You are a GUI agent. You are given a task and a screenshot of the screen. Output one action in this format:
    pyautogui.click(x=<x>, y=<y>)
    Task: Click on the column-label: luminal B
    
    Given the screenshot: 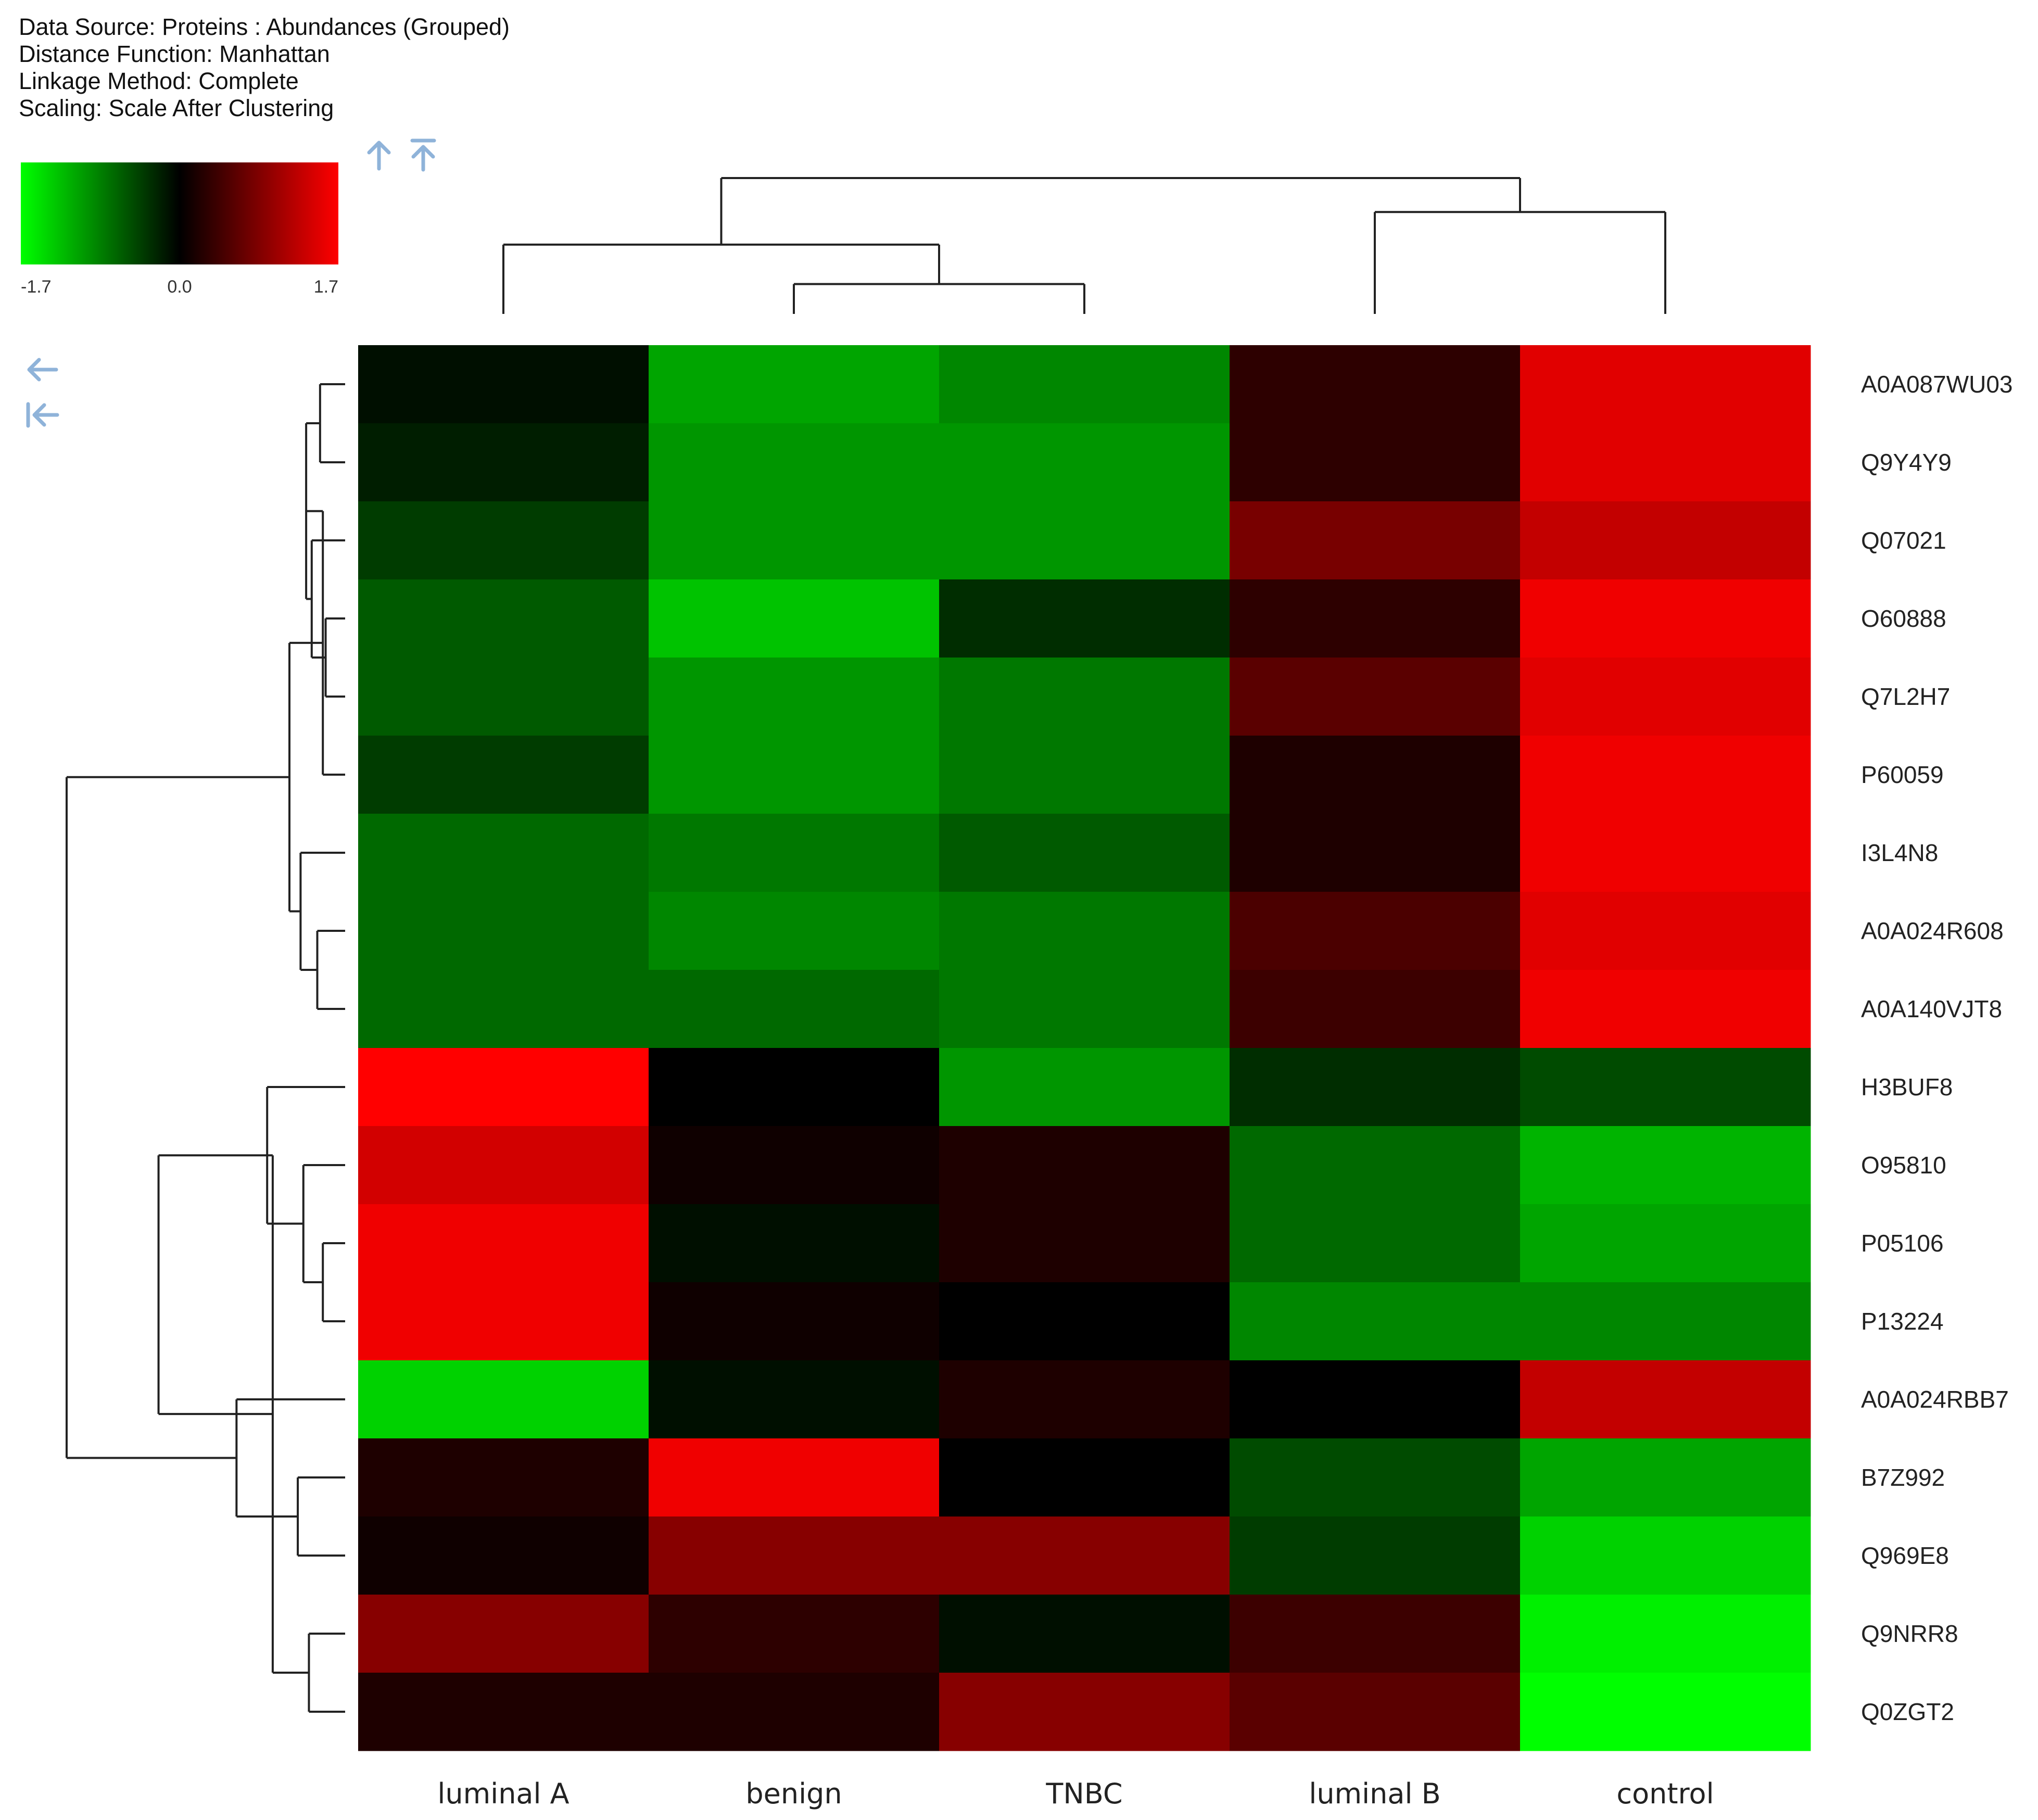 What is the action you would take?
    pyautogui.click(x=1374, y=1794)
    